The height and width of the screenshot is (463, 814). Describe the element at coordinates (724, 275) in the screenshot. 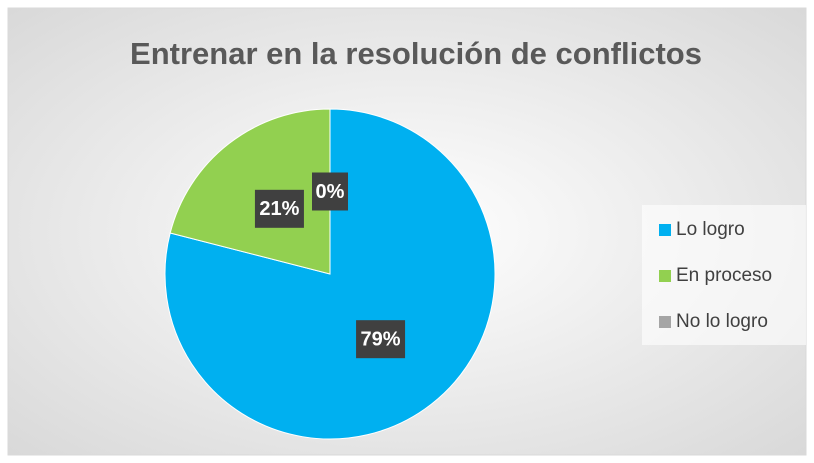

I see `legend-label: En proceso` at that location.